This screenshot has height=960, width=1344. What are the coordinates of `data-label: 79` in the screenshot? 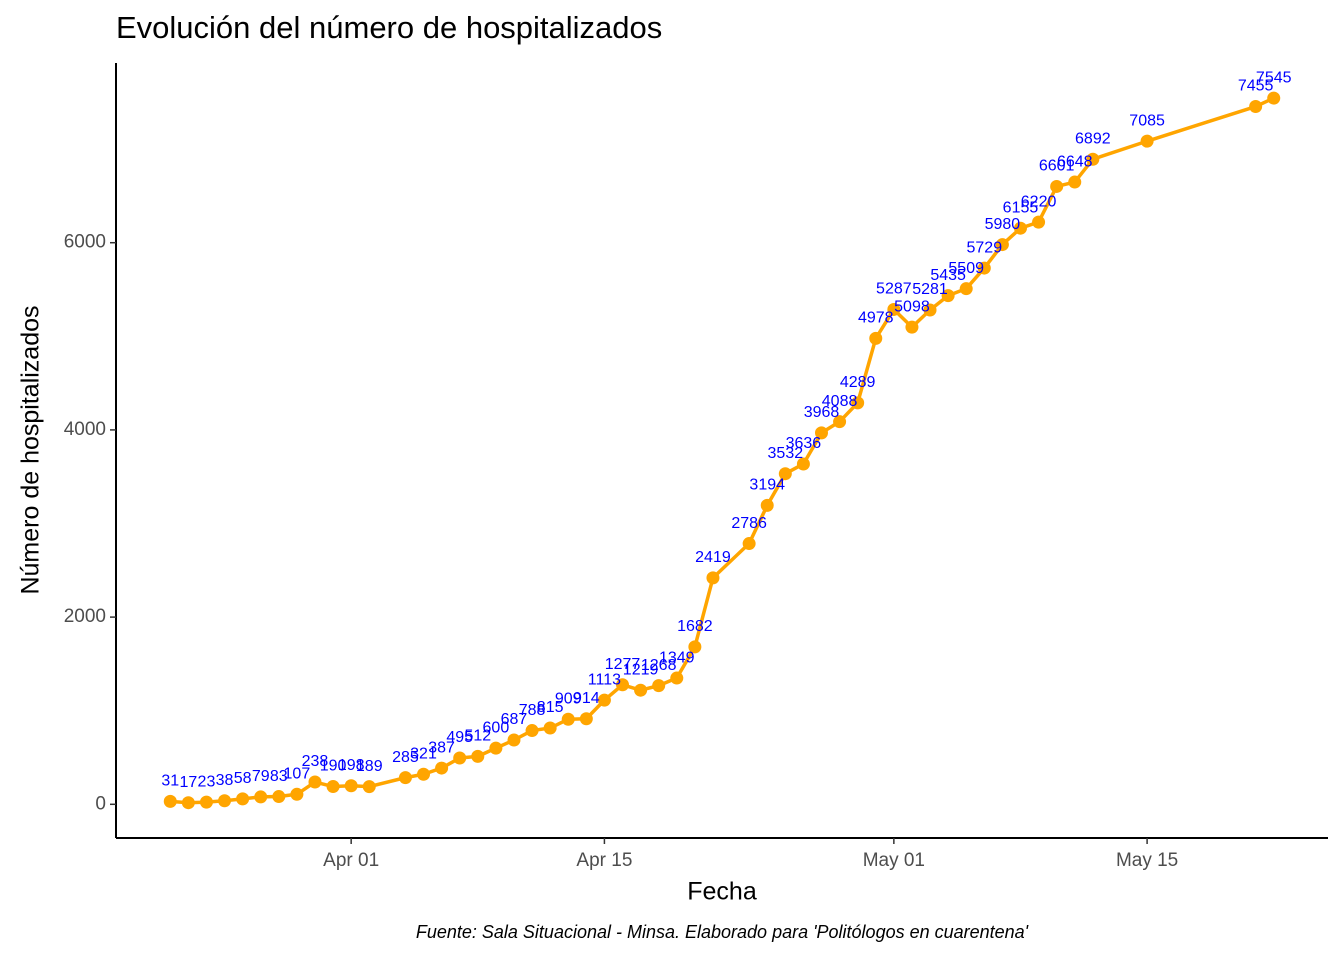 It's located at (261, 776).